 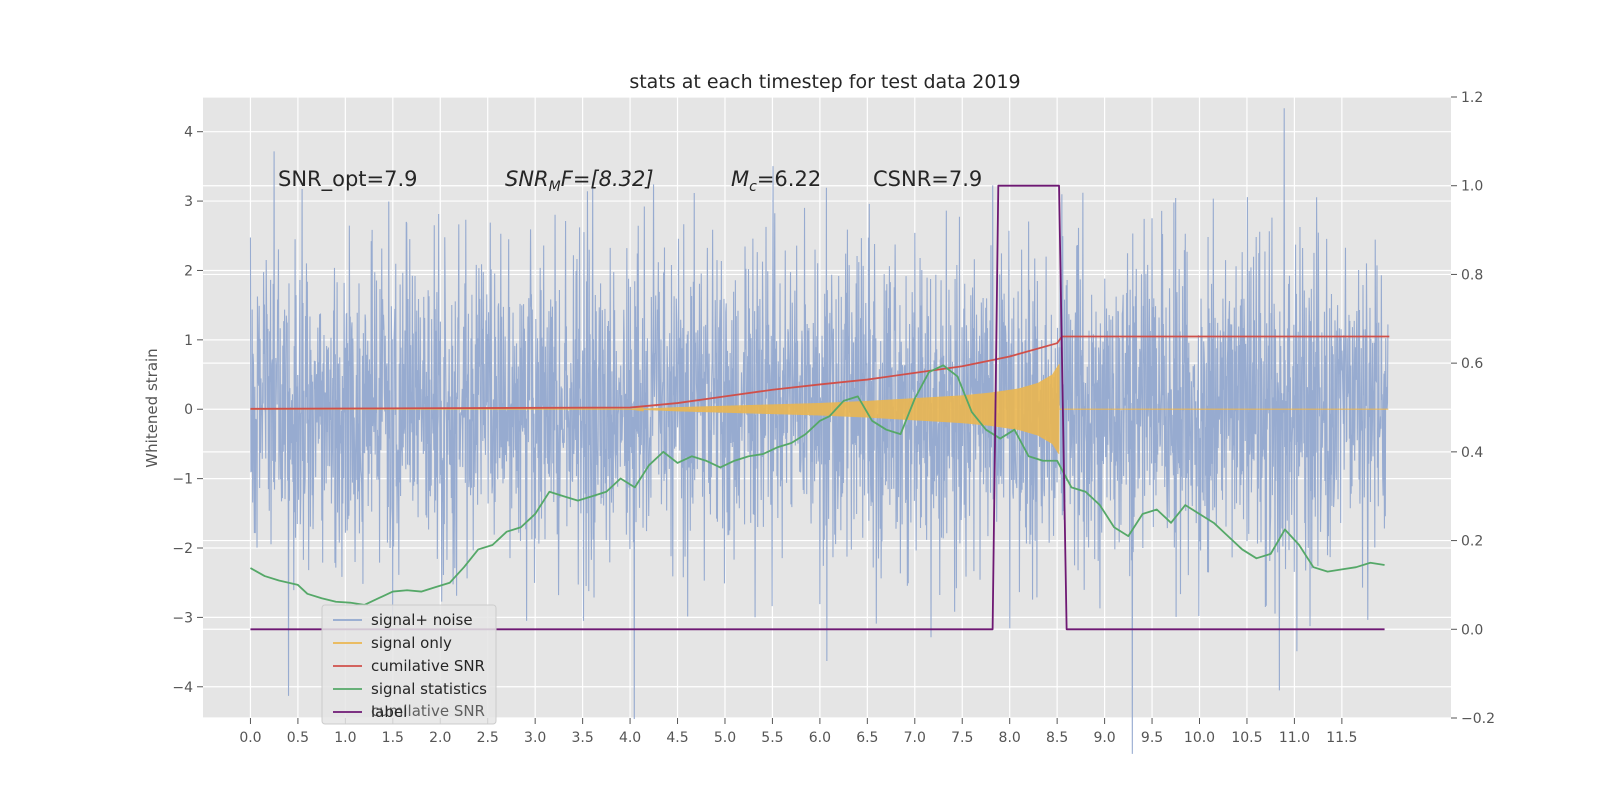 What do you see at coordinates (820, 738) in the screenshot?
I see `x-tick-label: 6.0` at bounding box center [820, 738].